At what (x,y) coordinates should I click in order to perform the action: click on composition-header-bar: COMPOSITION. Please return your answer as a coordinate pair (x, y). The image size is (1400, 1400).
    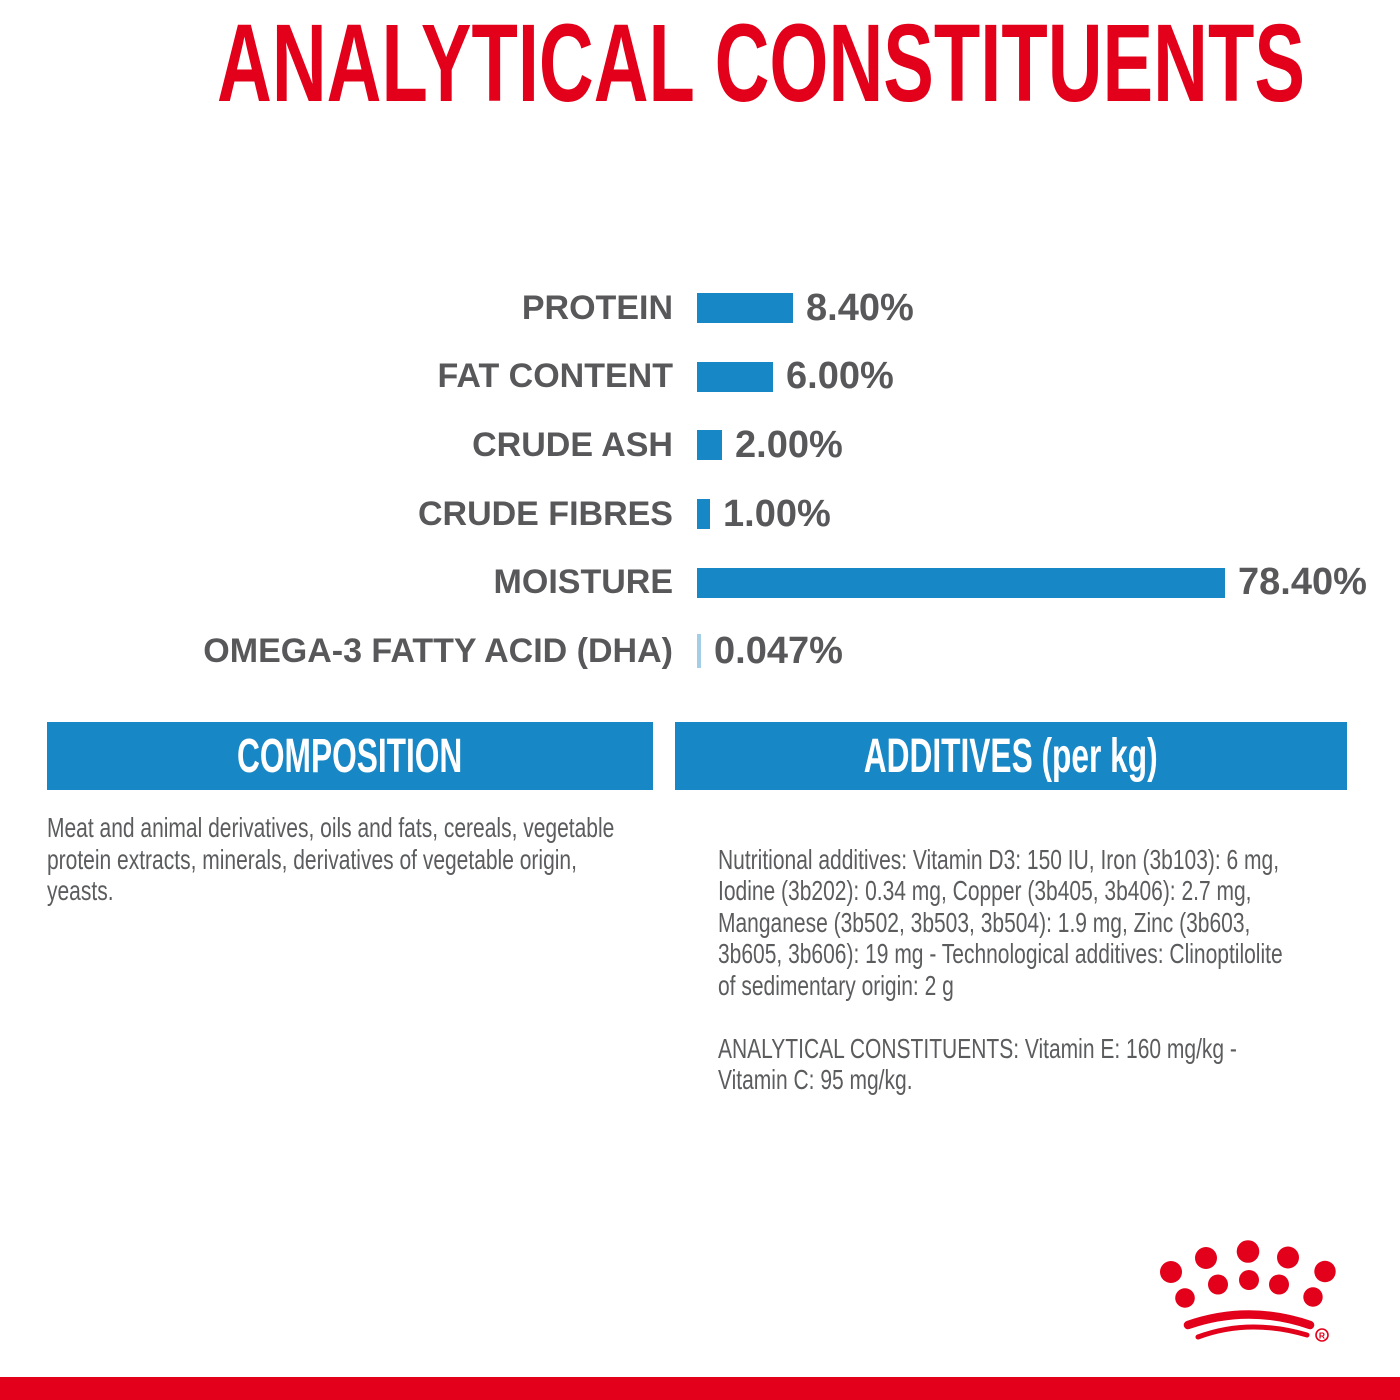
    Looking at the image, I should click on (350, 756).